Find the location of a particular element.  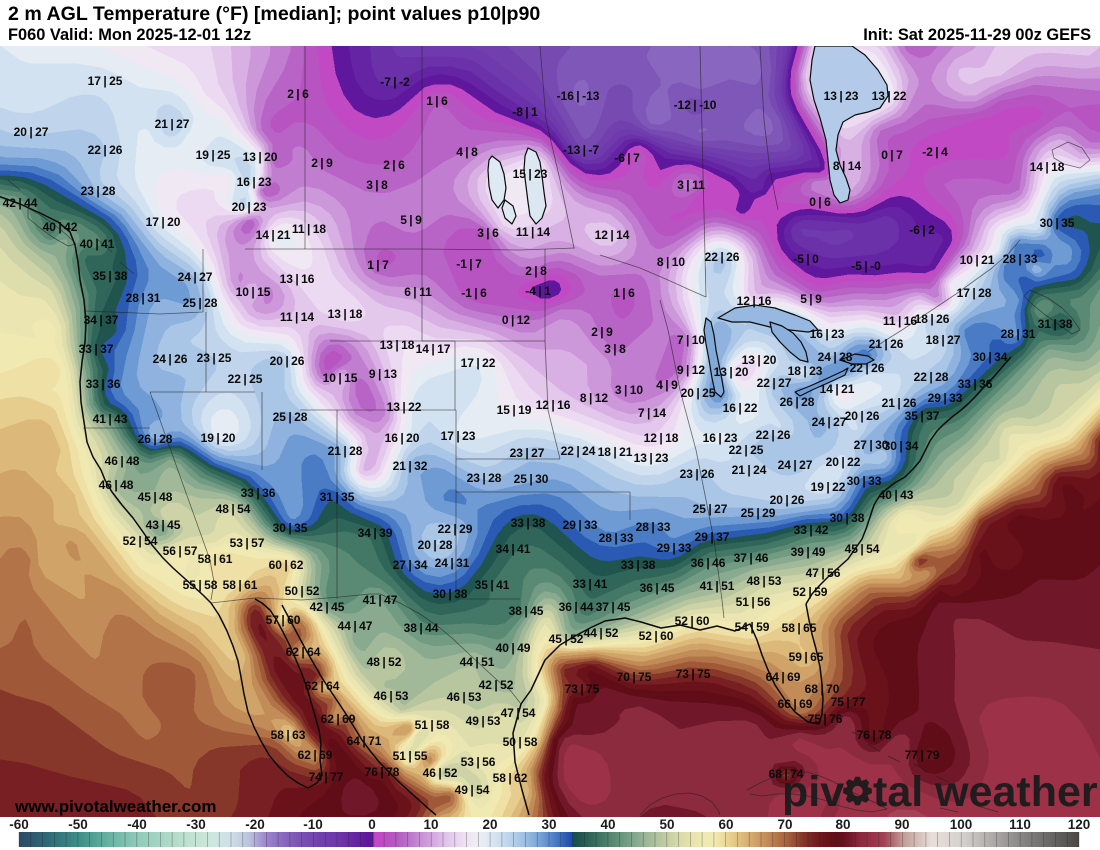

svg-text: 43 | 45 is located at coordinates (163, 525).